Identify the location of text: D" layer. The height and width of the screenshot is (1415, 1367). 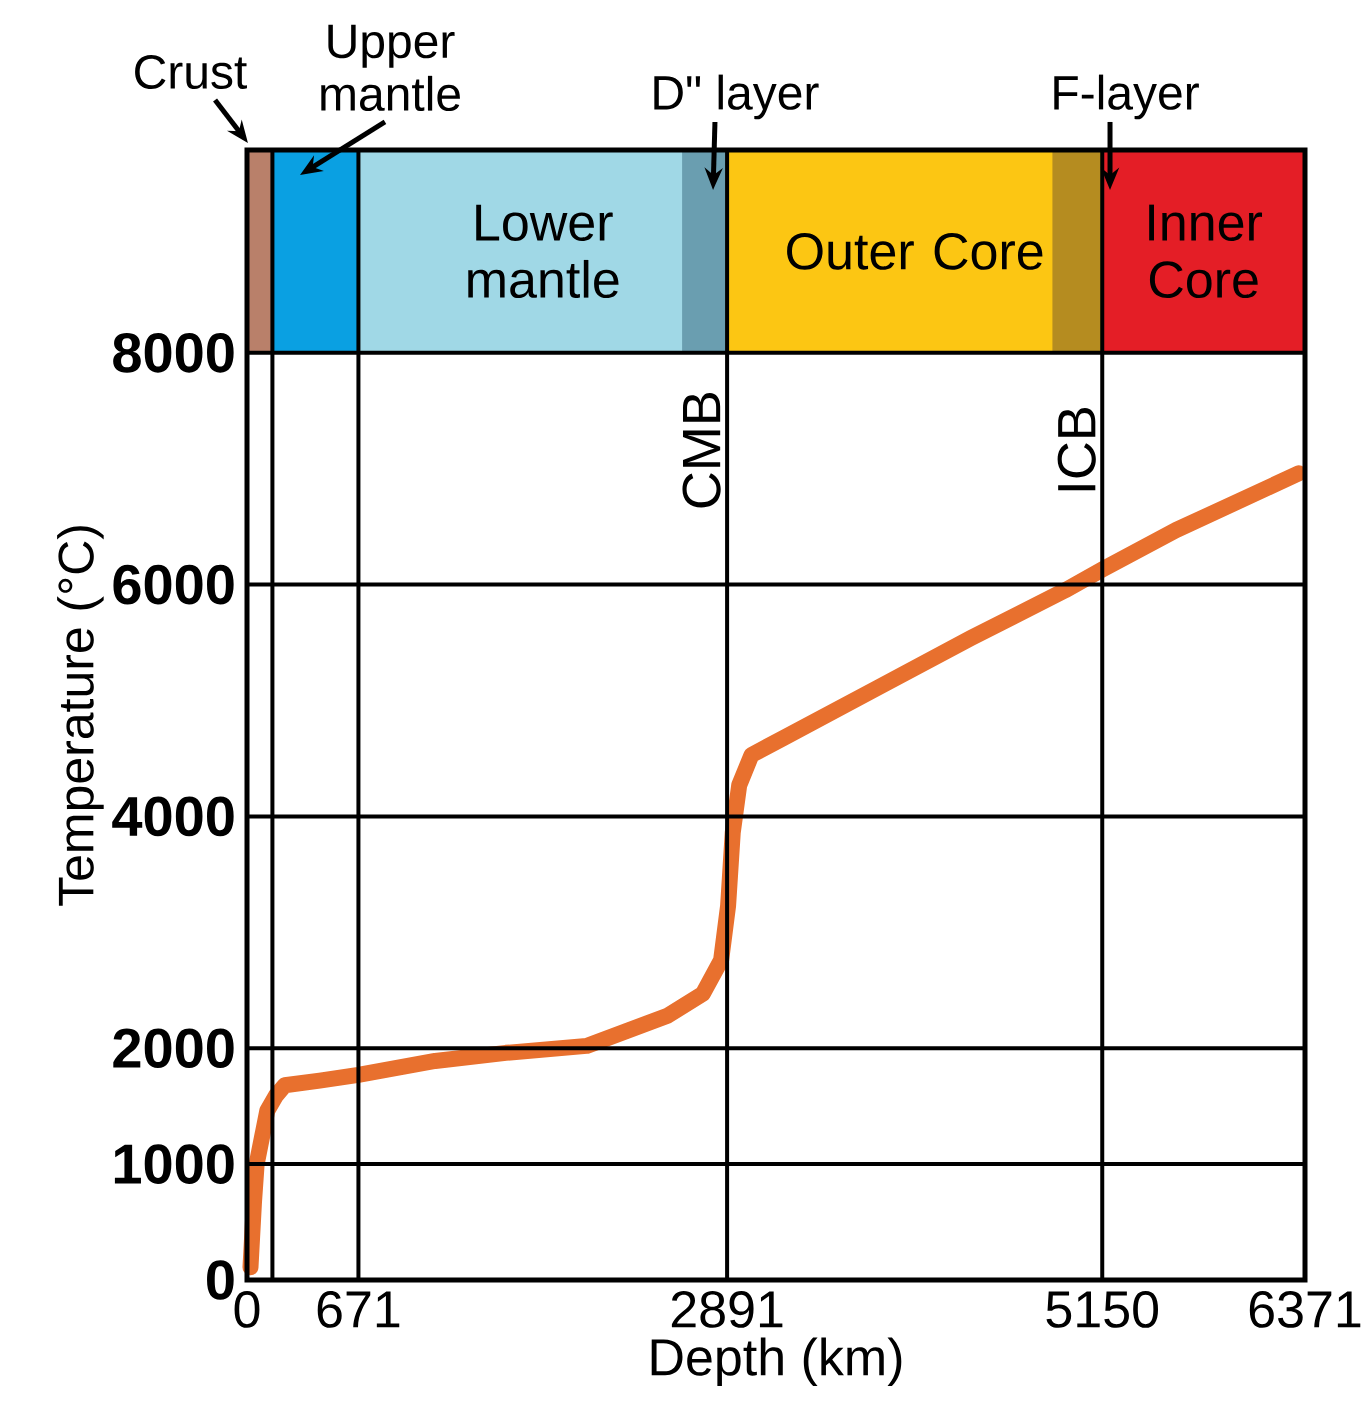
(736, 97).